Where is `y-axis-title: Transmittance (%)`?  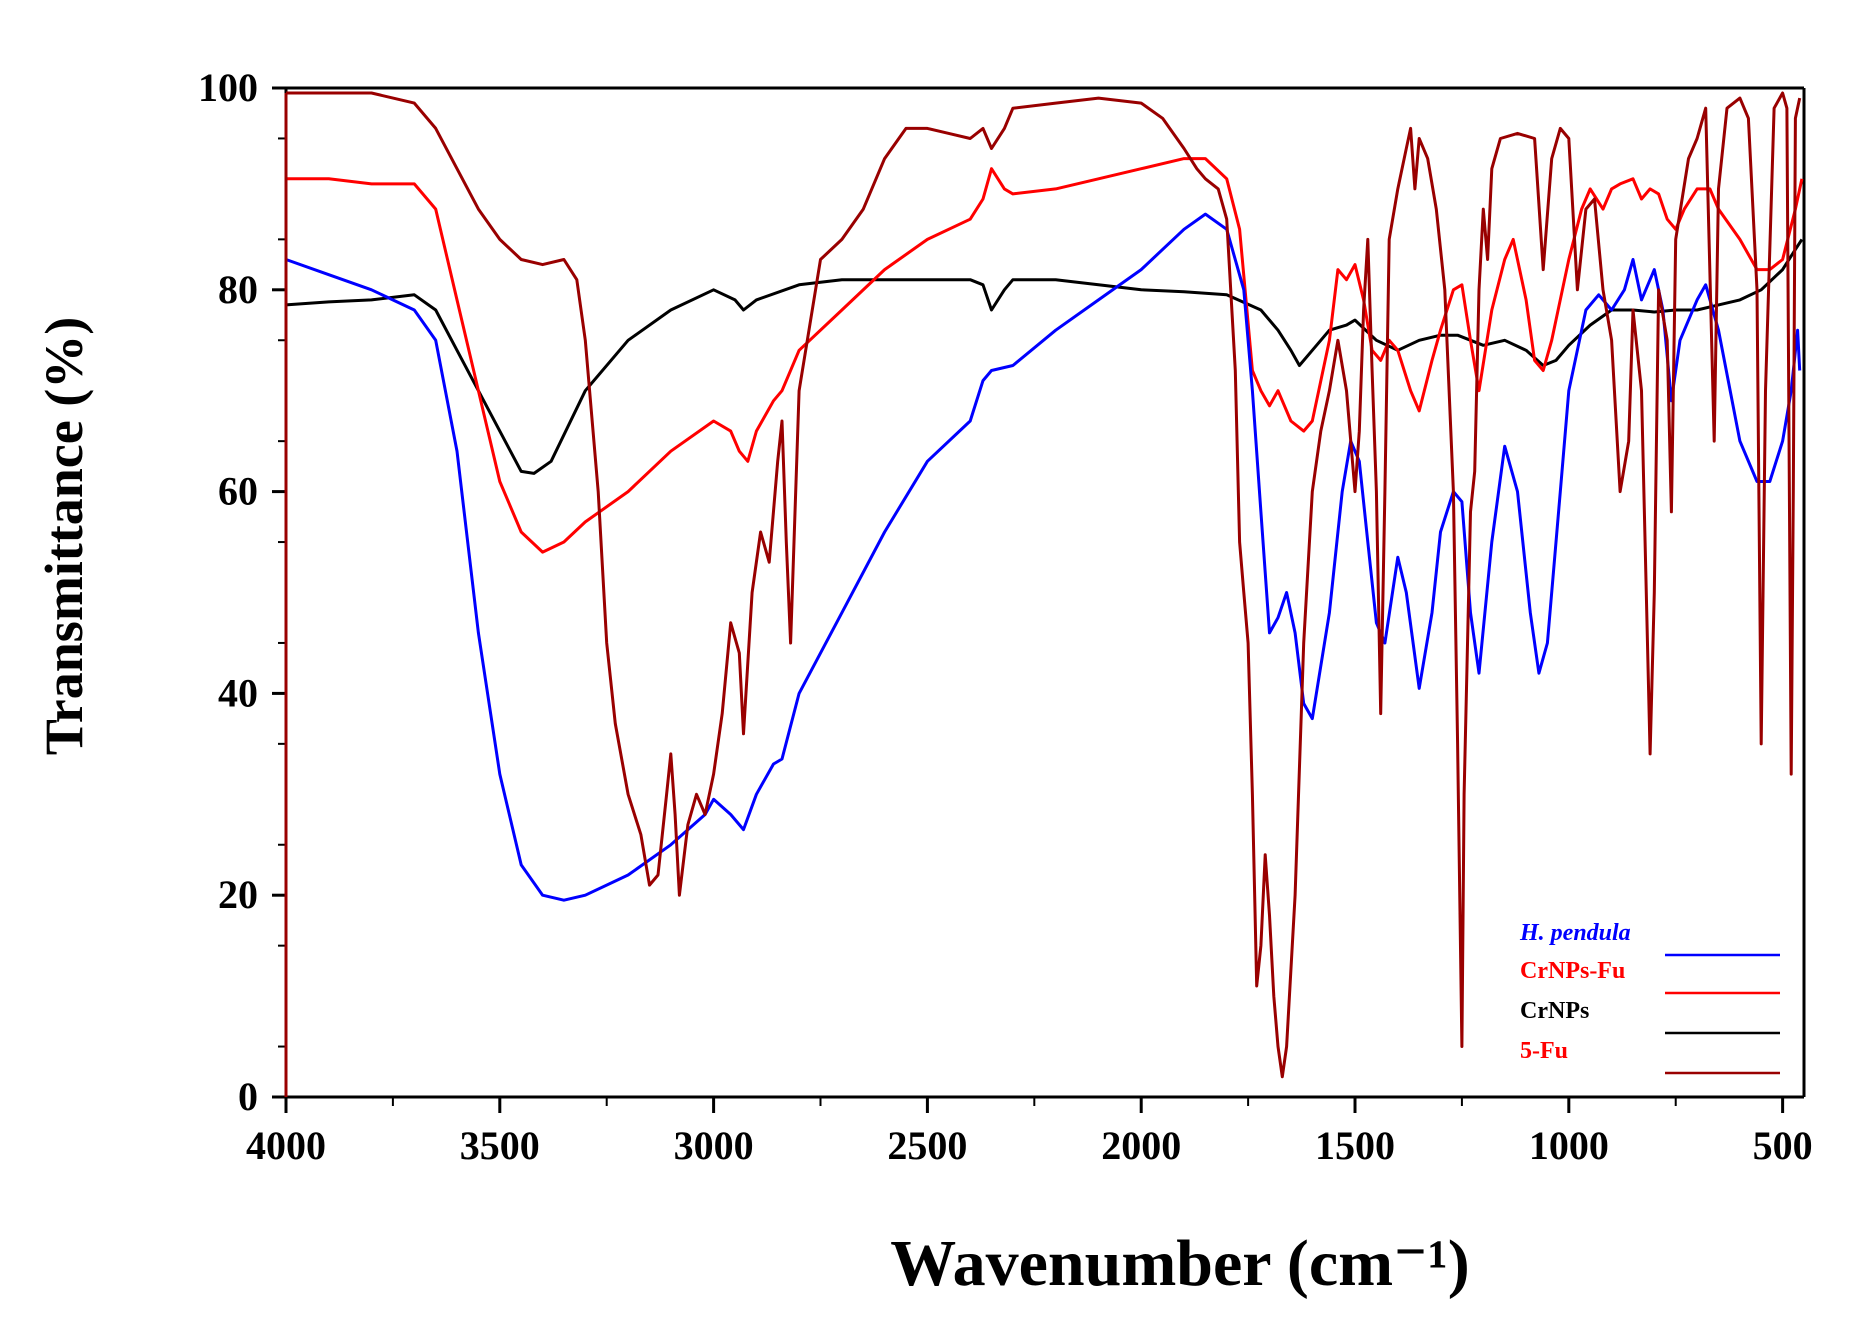
y-axis-title: Transmittance (%) is located at coordinates (64, 536).